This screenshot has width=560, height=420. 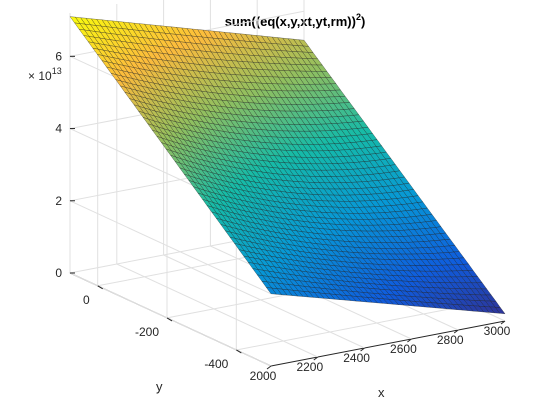 What do you see at coordinates (295, 20) in the screenshot?
I see `chart-title: sum((eq(x,y,xt,yt,rm))2)` at bounding box center [295, 20].